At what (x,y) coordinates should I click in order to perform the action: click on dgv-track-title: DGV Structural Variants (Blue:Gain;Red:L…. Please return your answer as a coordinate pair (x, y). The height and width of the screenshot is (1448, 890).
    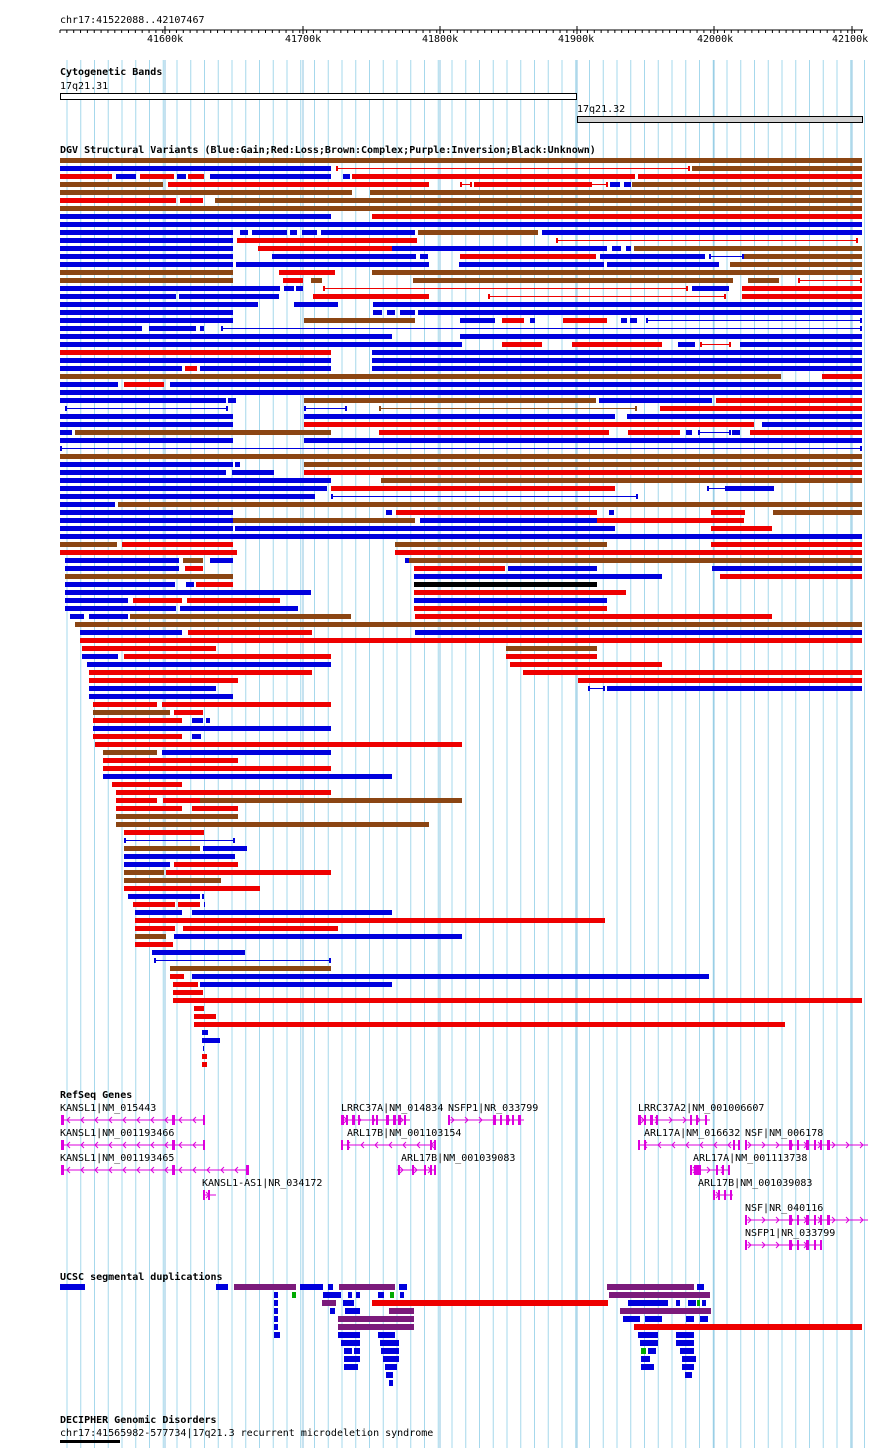
    Looking at the image, I should click on (328, 150).